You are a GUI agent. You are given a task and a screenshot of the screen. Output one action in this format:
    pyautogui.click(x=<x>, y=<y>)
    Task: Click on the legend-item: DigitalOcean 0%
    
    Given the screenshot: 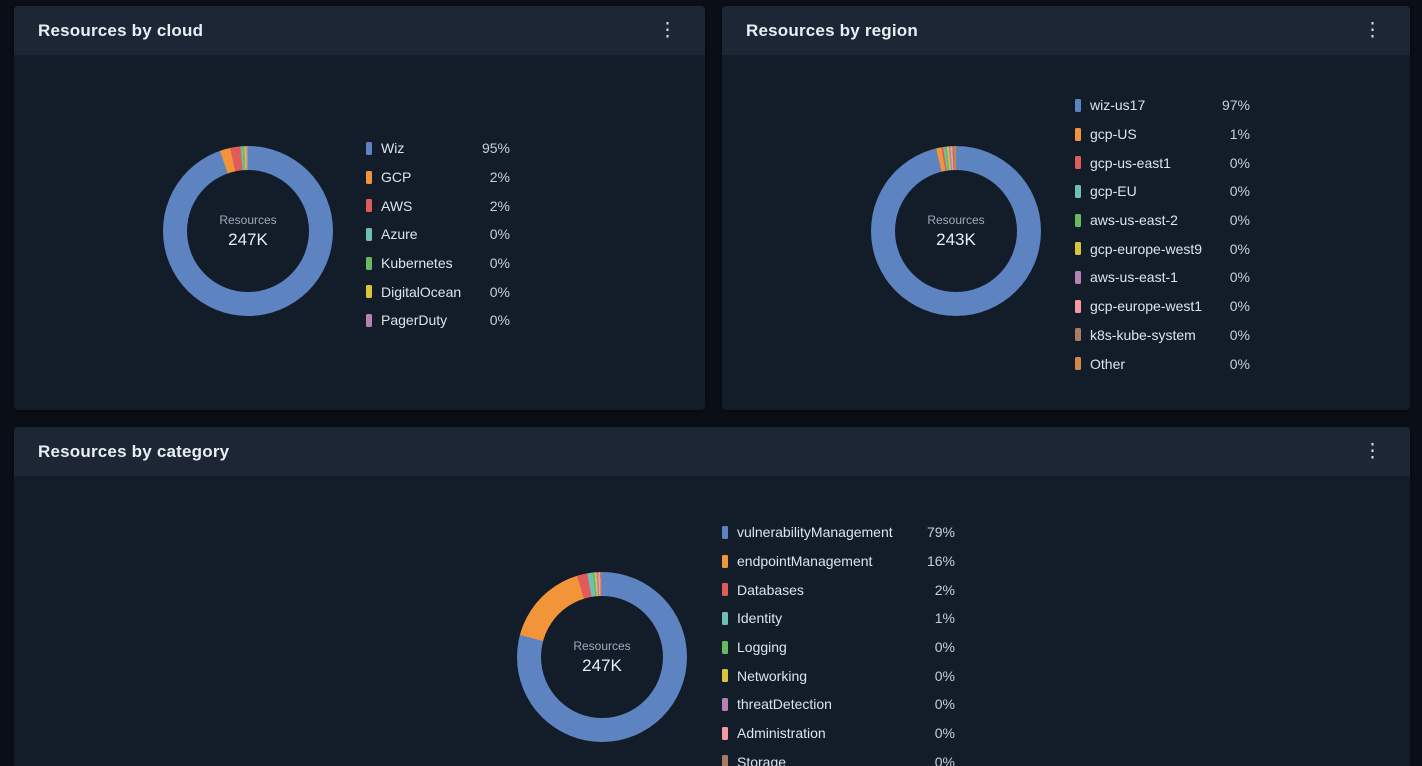 What is the action you would take?
    pyautogui.click(x=438, y=291)
    